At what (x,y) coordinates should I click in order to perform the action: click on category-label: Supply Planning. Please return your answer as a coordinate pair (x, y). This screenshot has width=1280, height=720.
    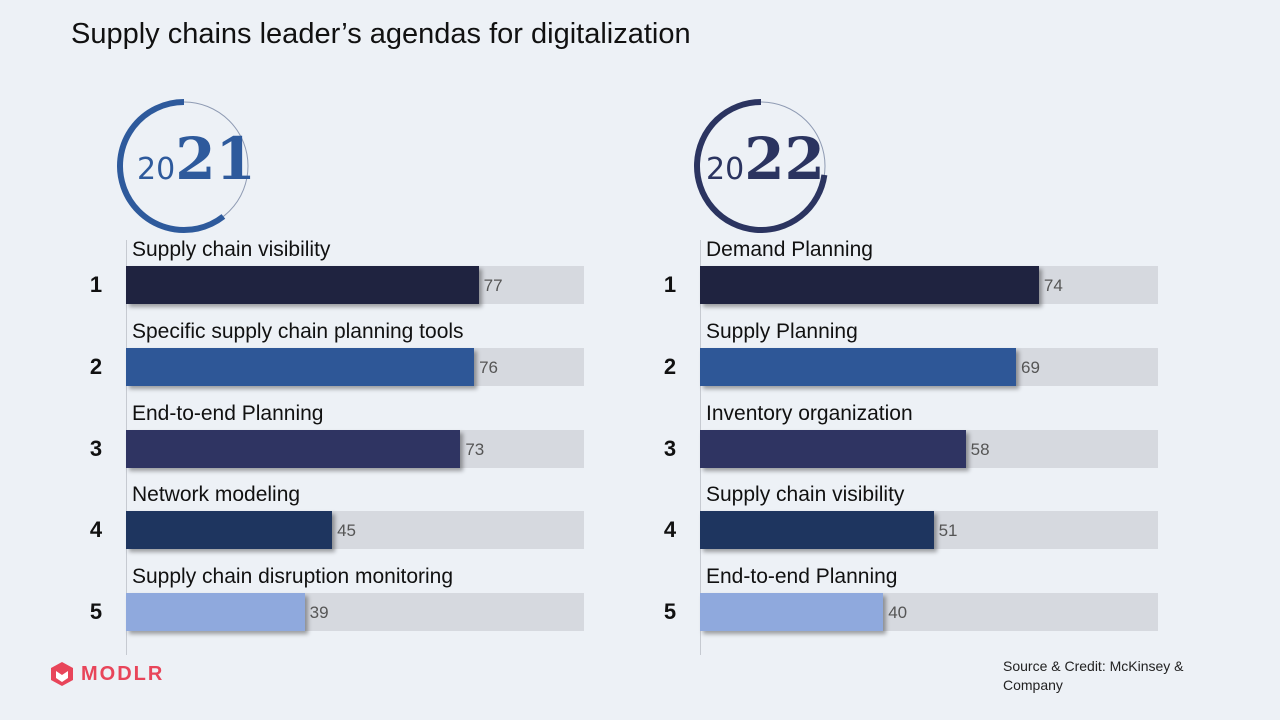
    Looking at the image, I should click on (782, 331).